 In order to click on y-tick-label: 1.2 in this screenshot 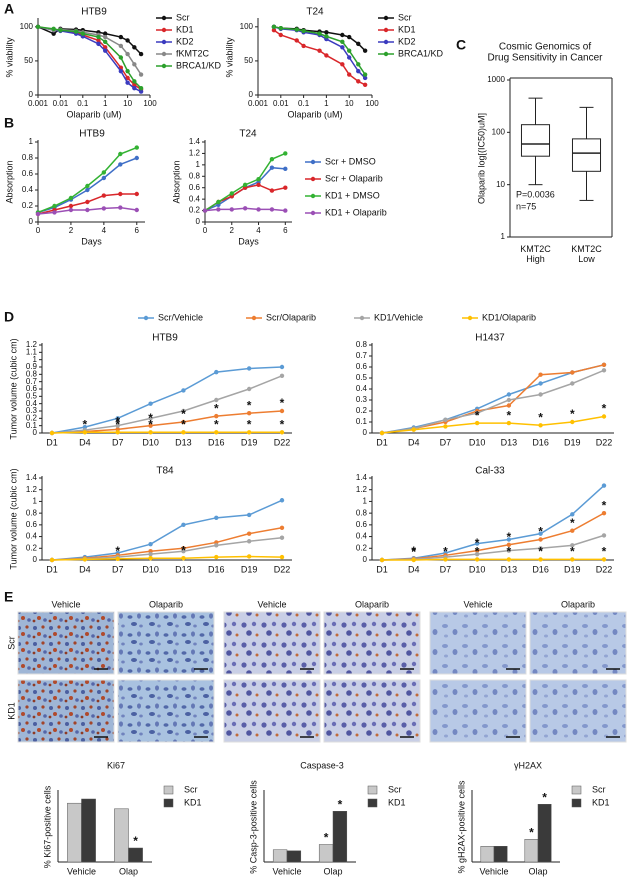, I will do `click(362, 489)`.